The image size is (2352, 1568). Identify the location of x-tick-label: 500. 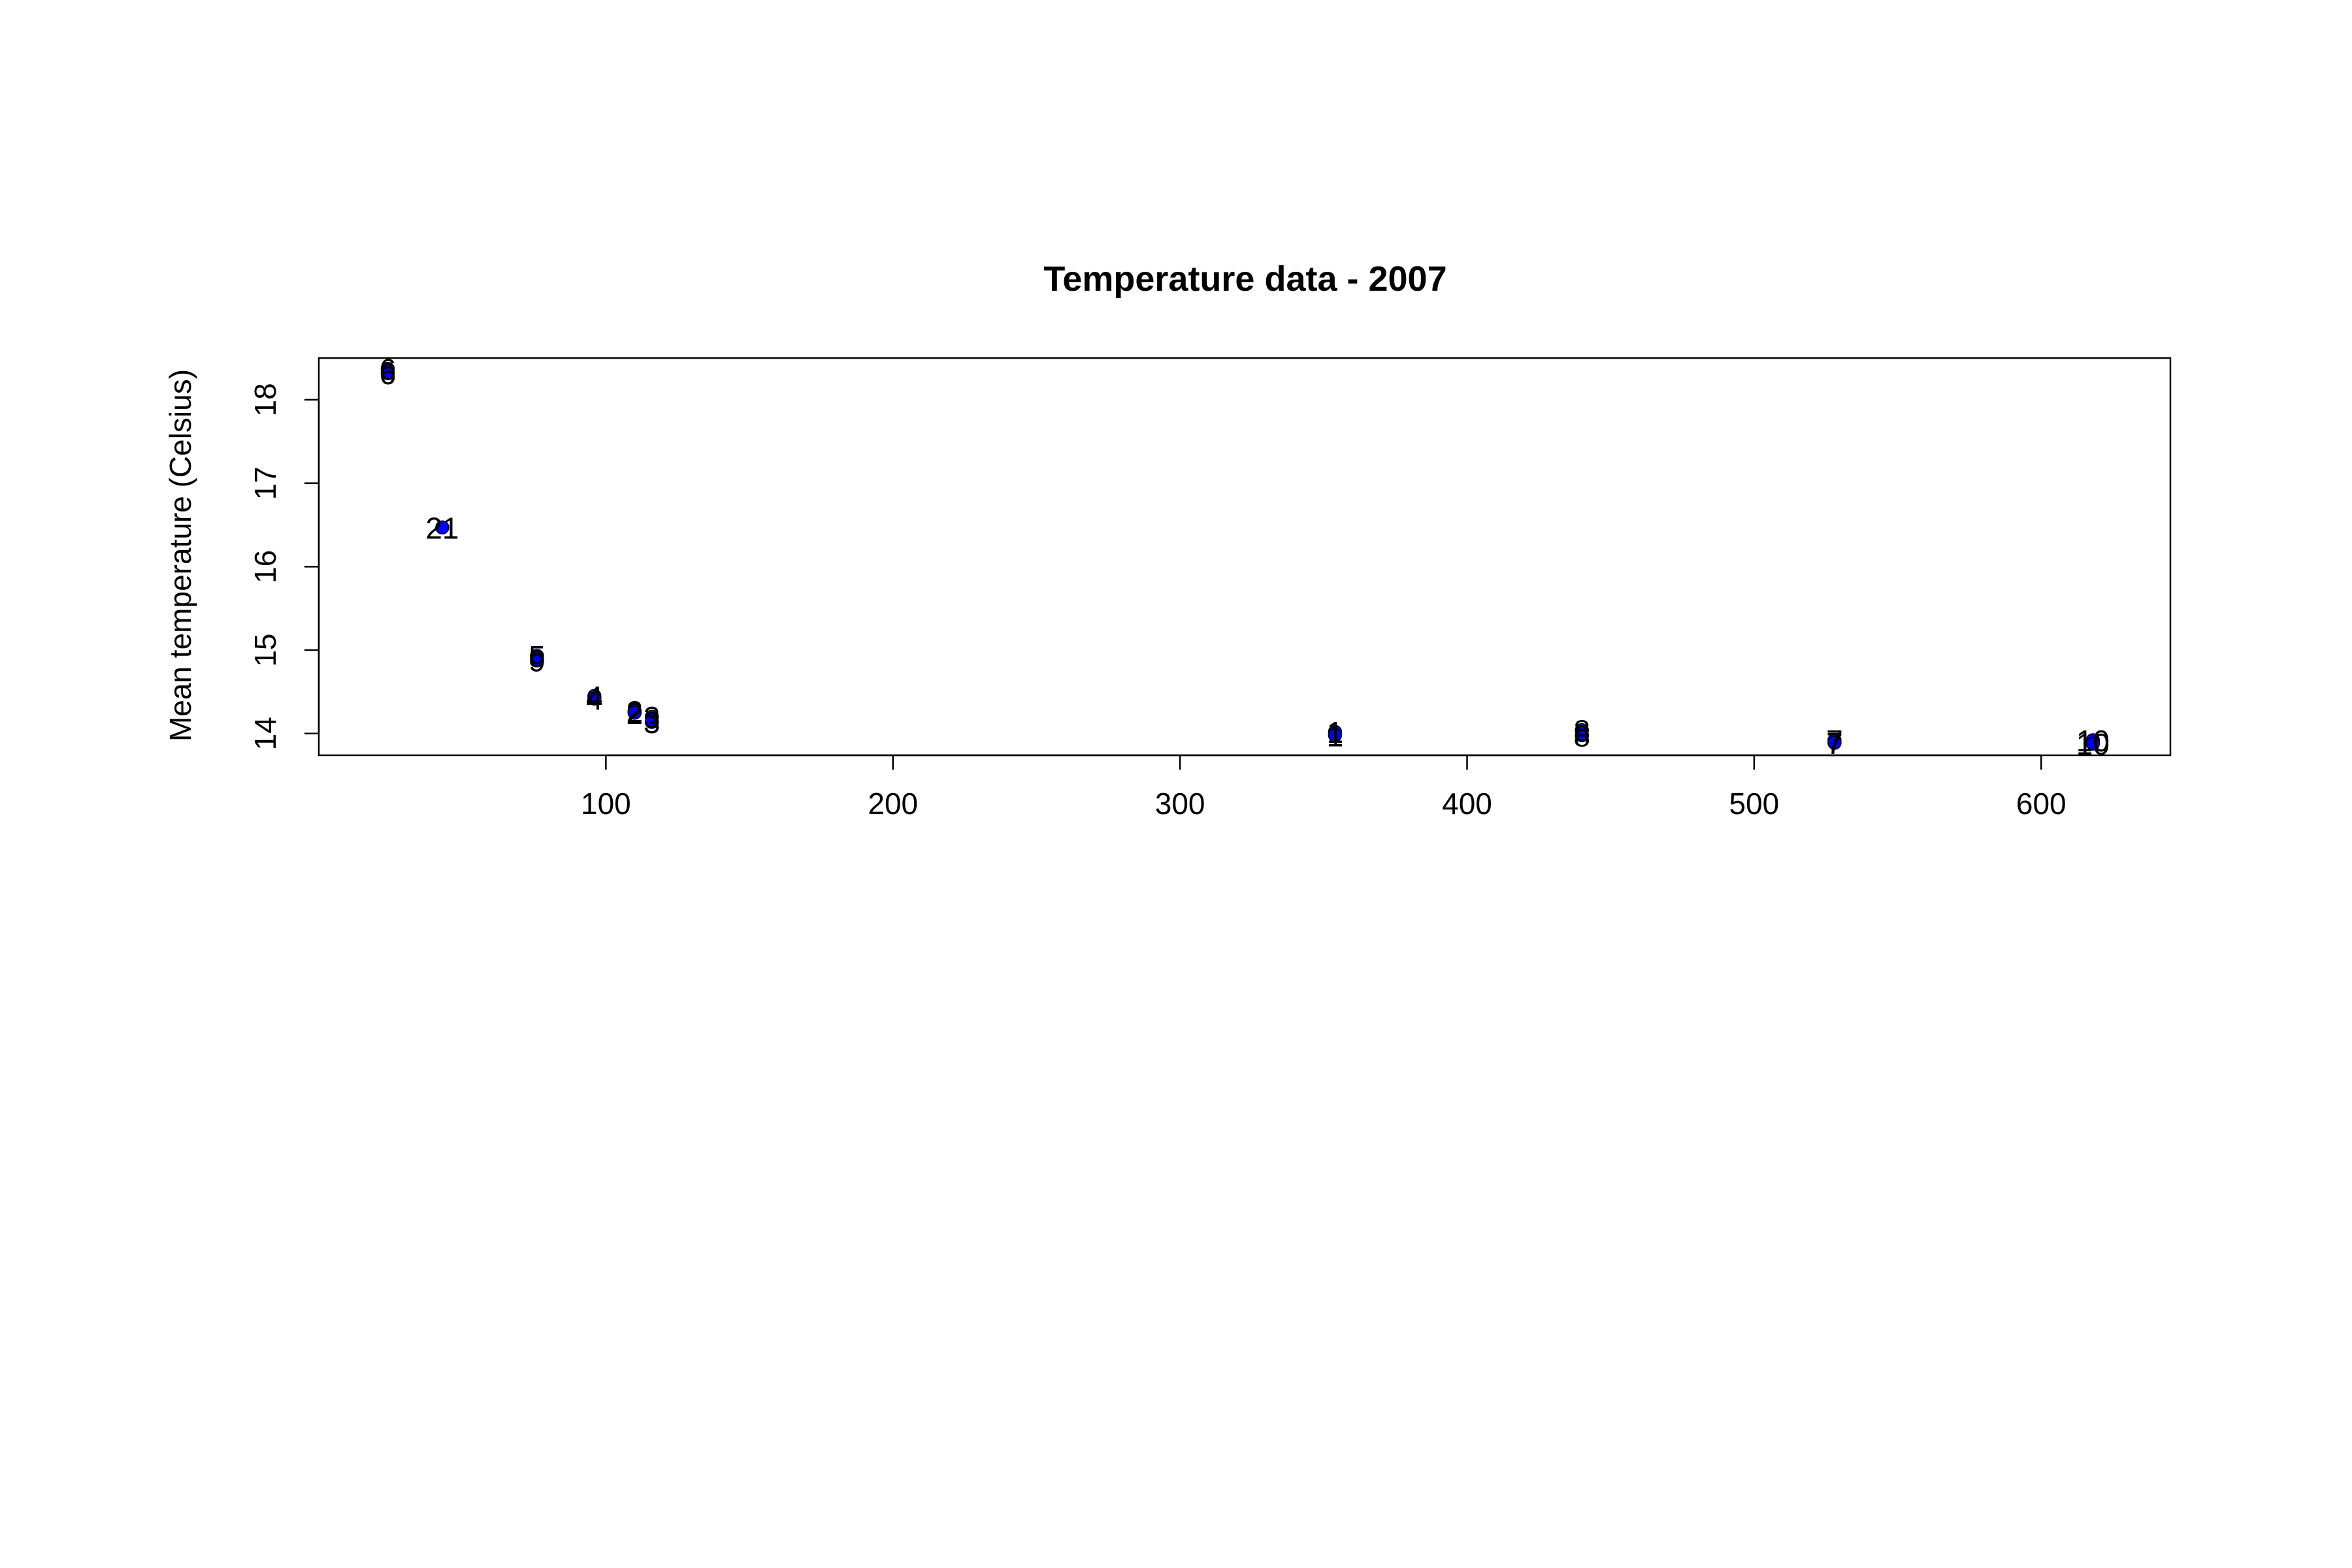
(1754, 804).